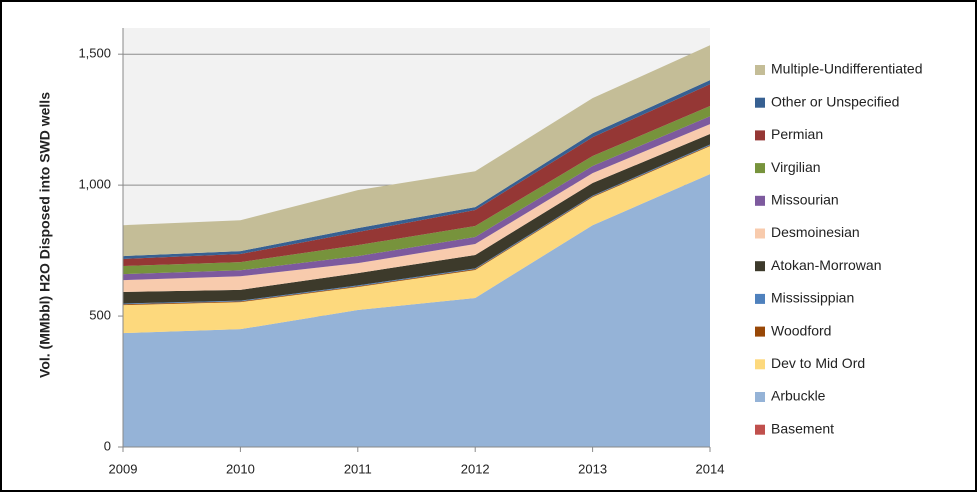 This screenshot has height=492, width=977. What do you see at coordinates (94, 53) in the screenshot?
I see `y-tick-label: 1,500` at bounding box center [94, 53].